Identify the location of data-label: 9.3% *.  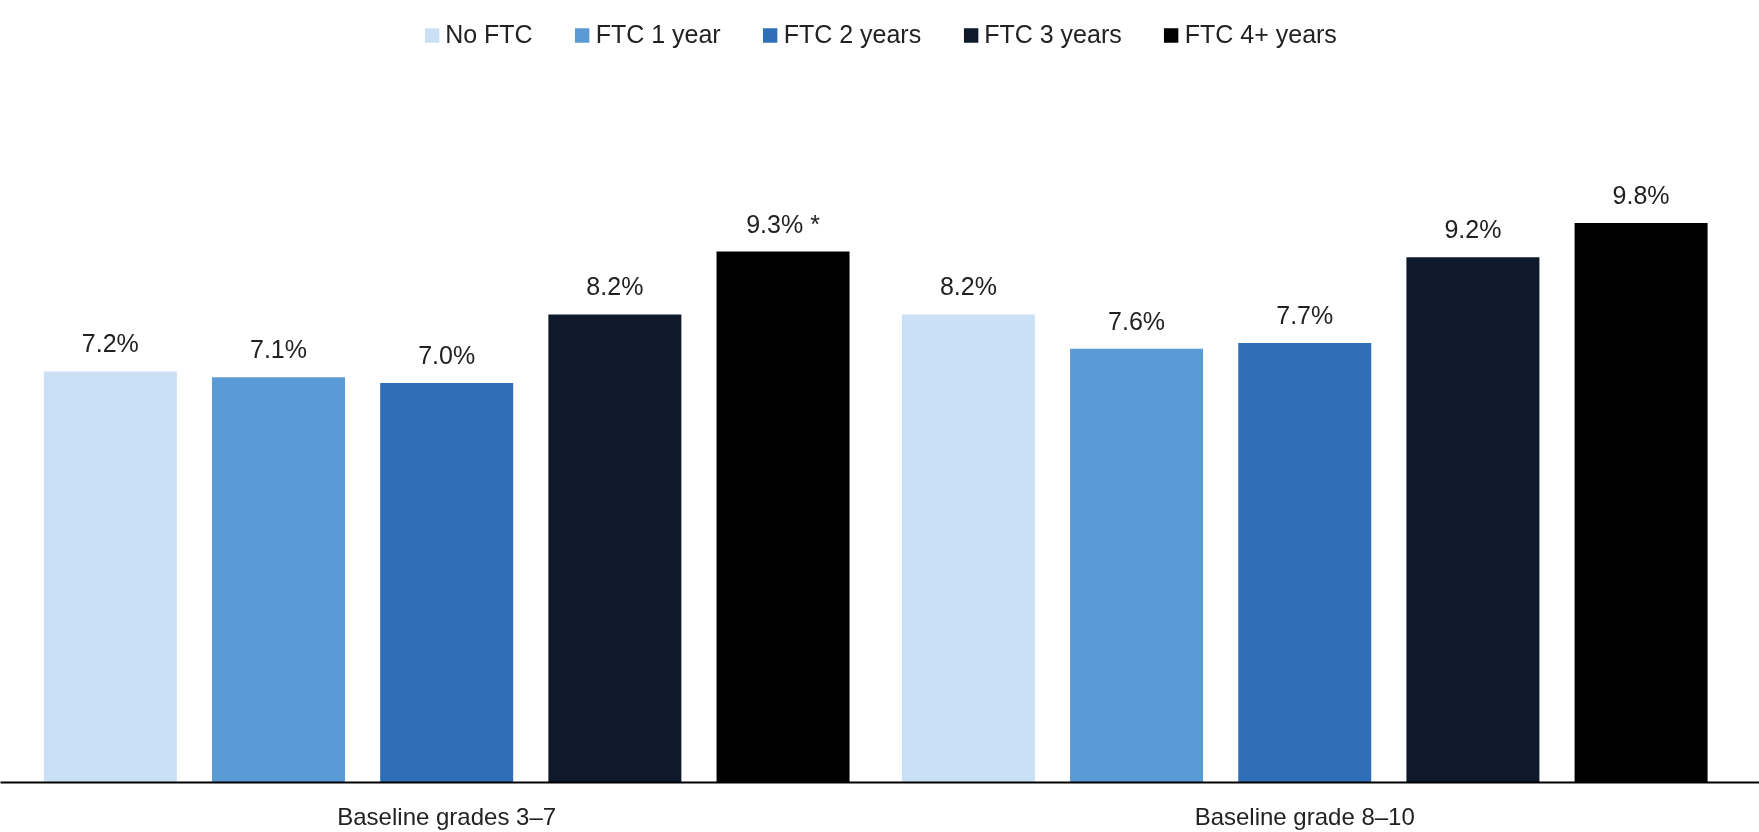
(783, 223).